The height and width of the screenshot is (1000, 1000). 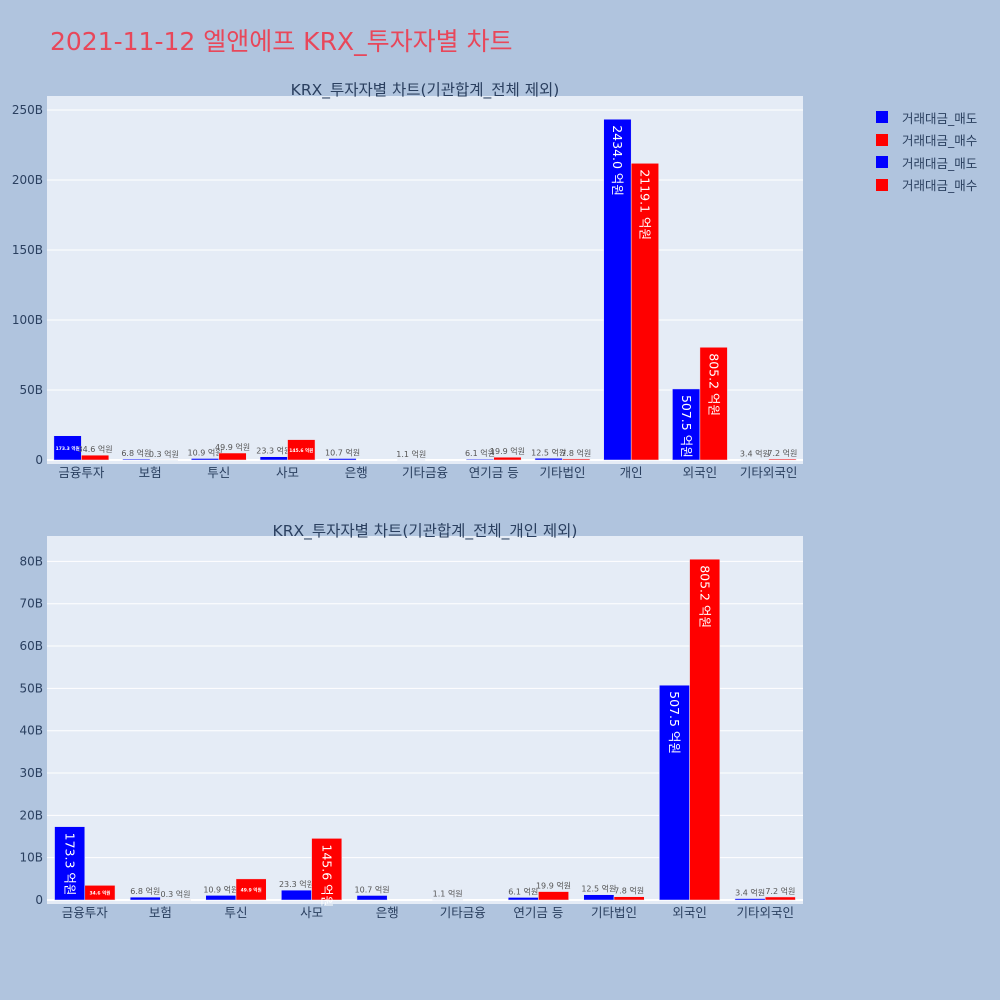 I want to click on y-tick-label: 250B, so click(x=27, y=110).